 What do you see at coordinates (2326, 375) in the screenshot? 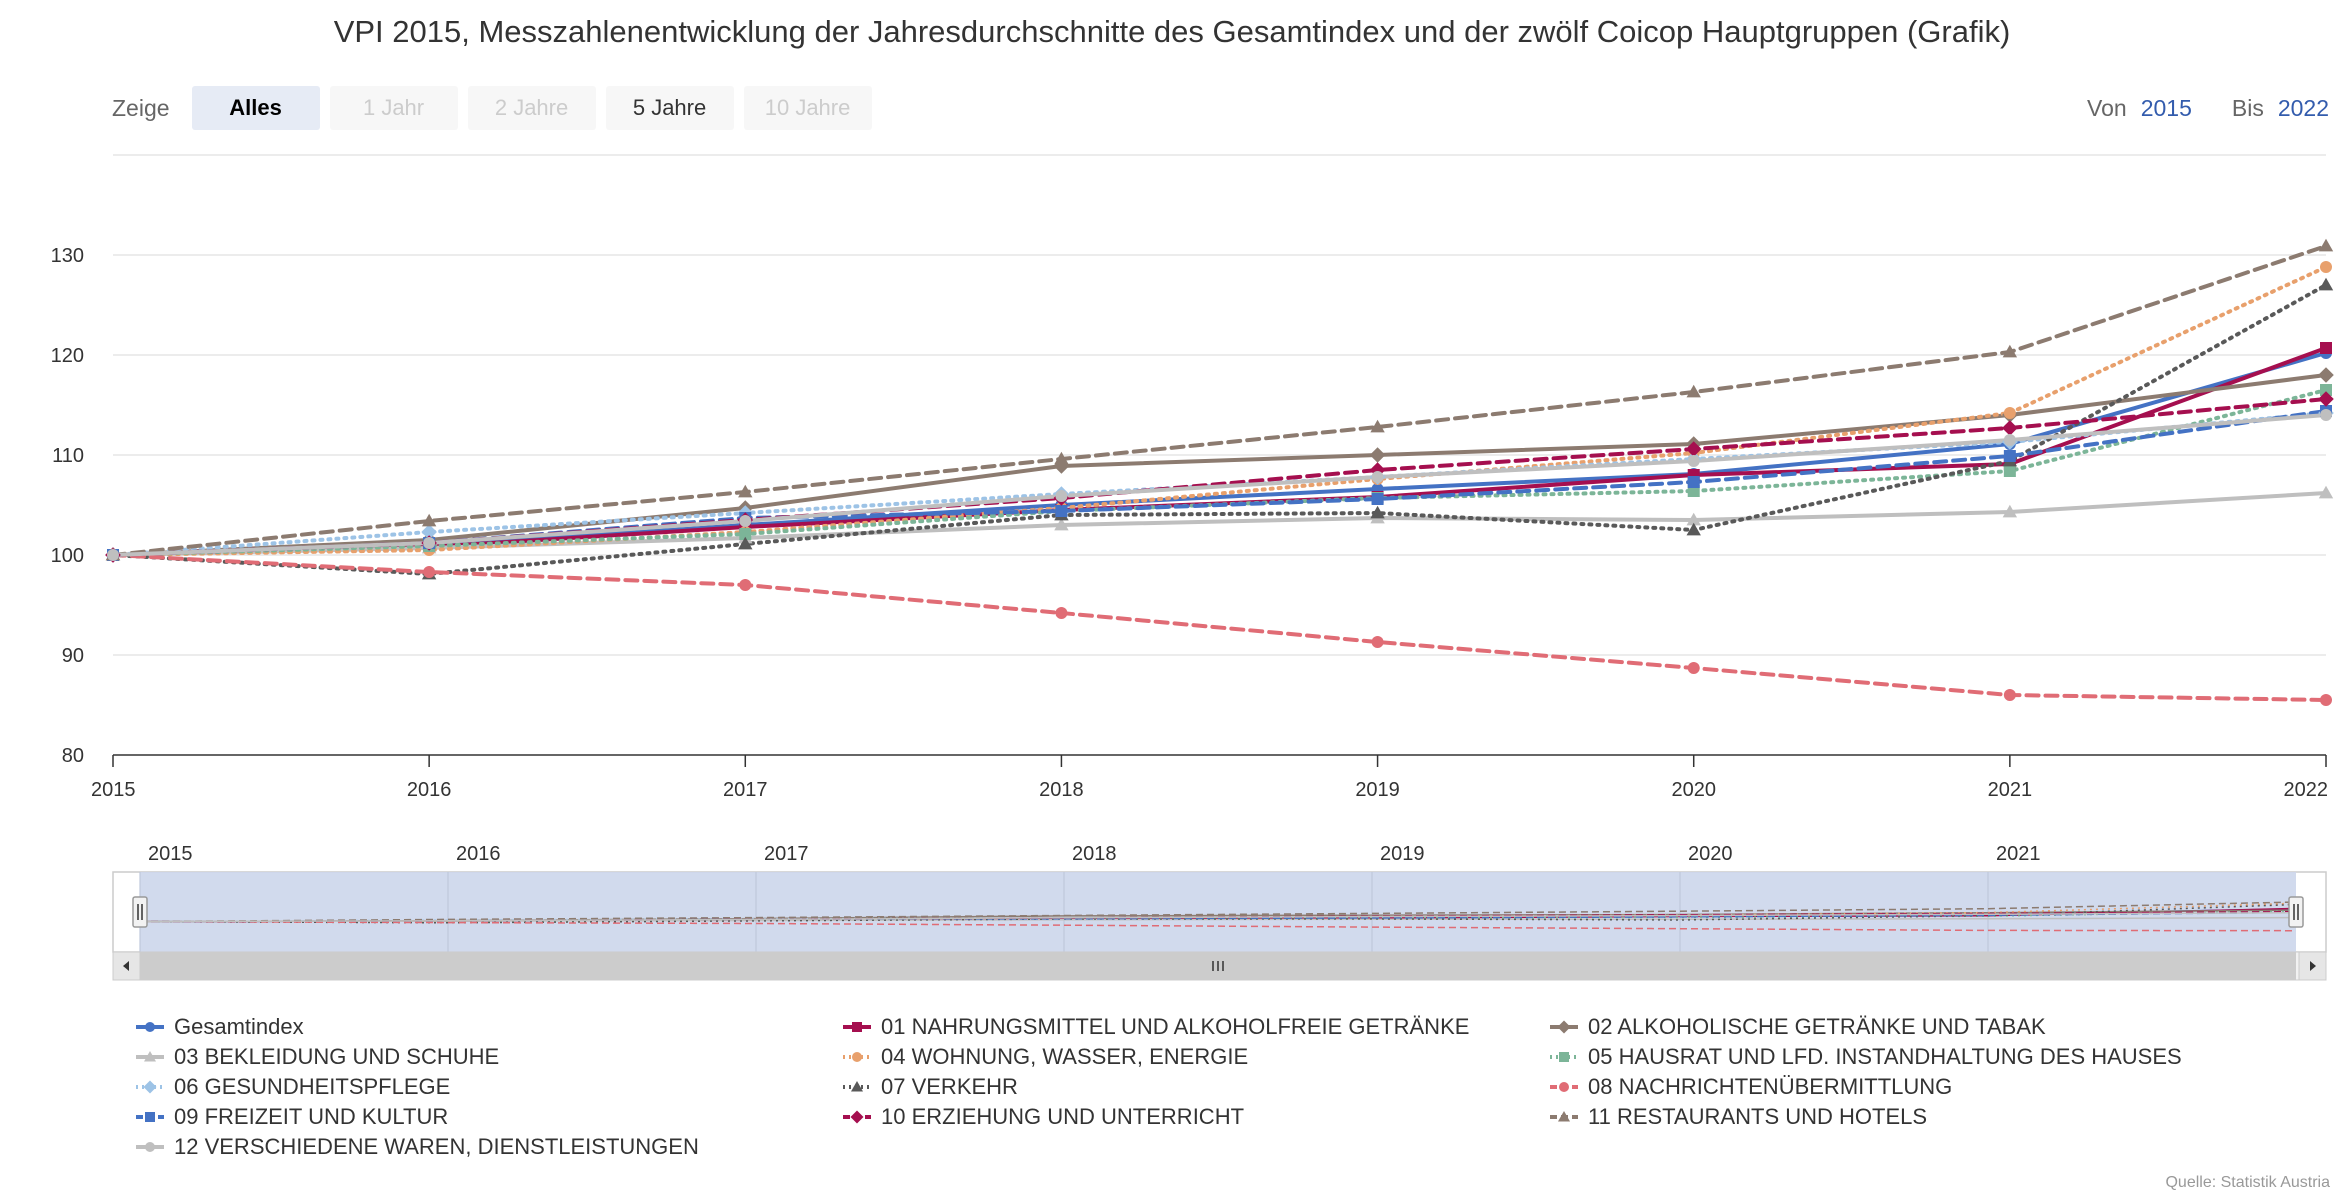
I see `data-point-02-alkoholische-getraenke-und-tabak-2022` at bounding box center [2326, 375].